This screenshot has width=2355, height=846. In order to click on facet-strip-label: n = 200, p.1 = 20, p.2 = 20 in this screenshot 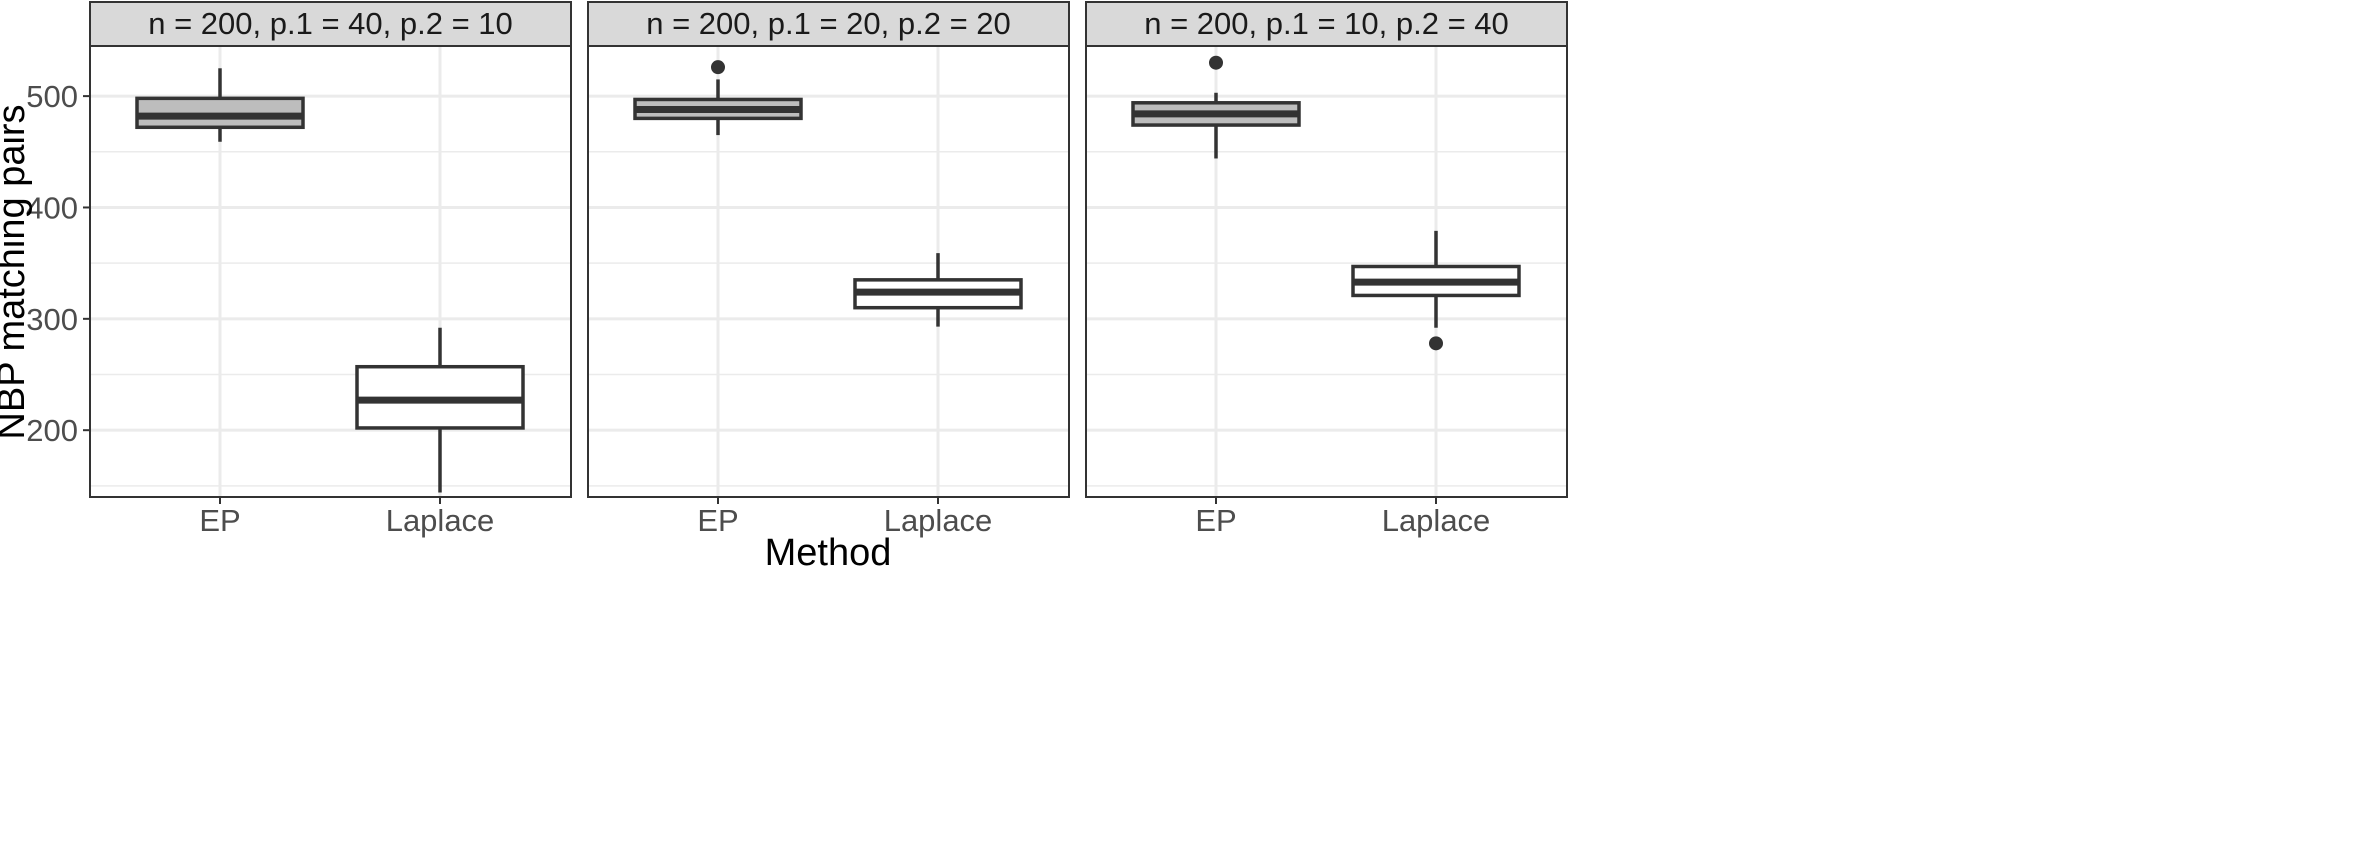, I will do `click(828, 23)`.